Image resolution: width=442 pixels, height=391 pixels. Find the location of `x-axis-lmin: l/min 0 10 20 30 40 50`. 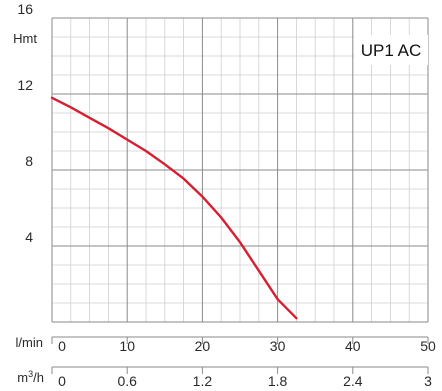

x-axis-lmin: l/min 0 10 20 30 40 50 is located at coordinates (226, 344).